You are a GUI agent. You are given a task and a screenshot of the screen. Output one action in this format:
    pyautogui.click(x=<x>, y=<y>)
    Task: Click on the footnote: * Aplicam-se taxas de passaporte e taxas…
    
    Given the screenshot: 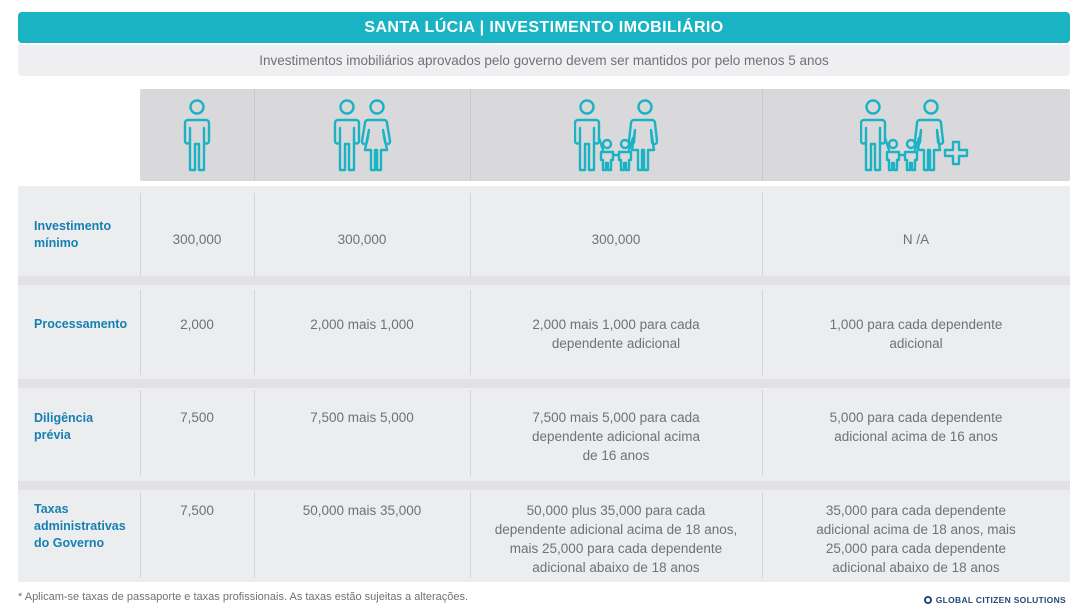 What is the action you would take?
    pyautogui.click(x=243, y=597)
    